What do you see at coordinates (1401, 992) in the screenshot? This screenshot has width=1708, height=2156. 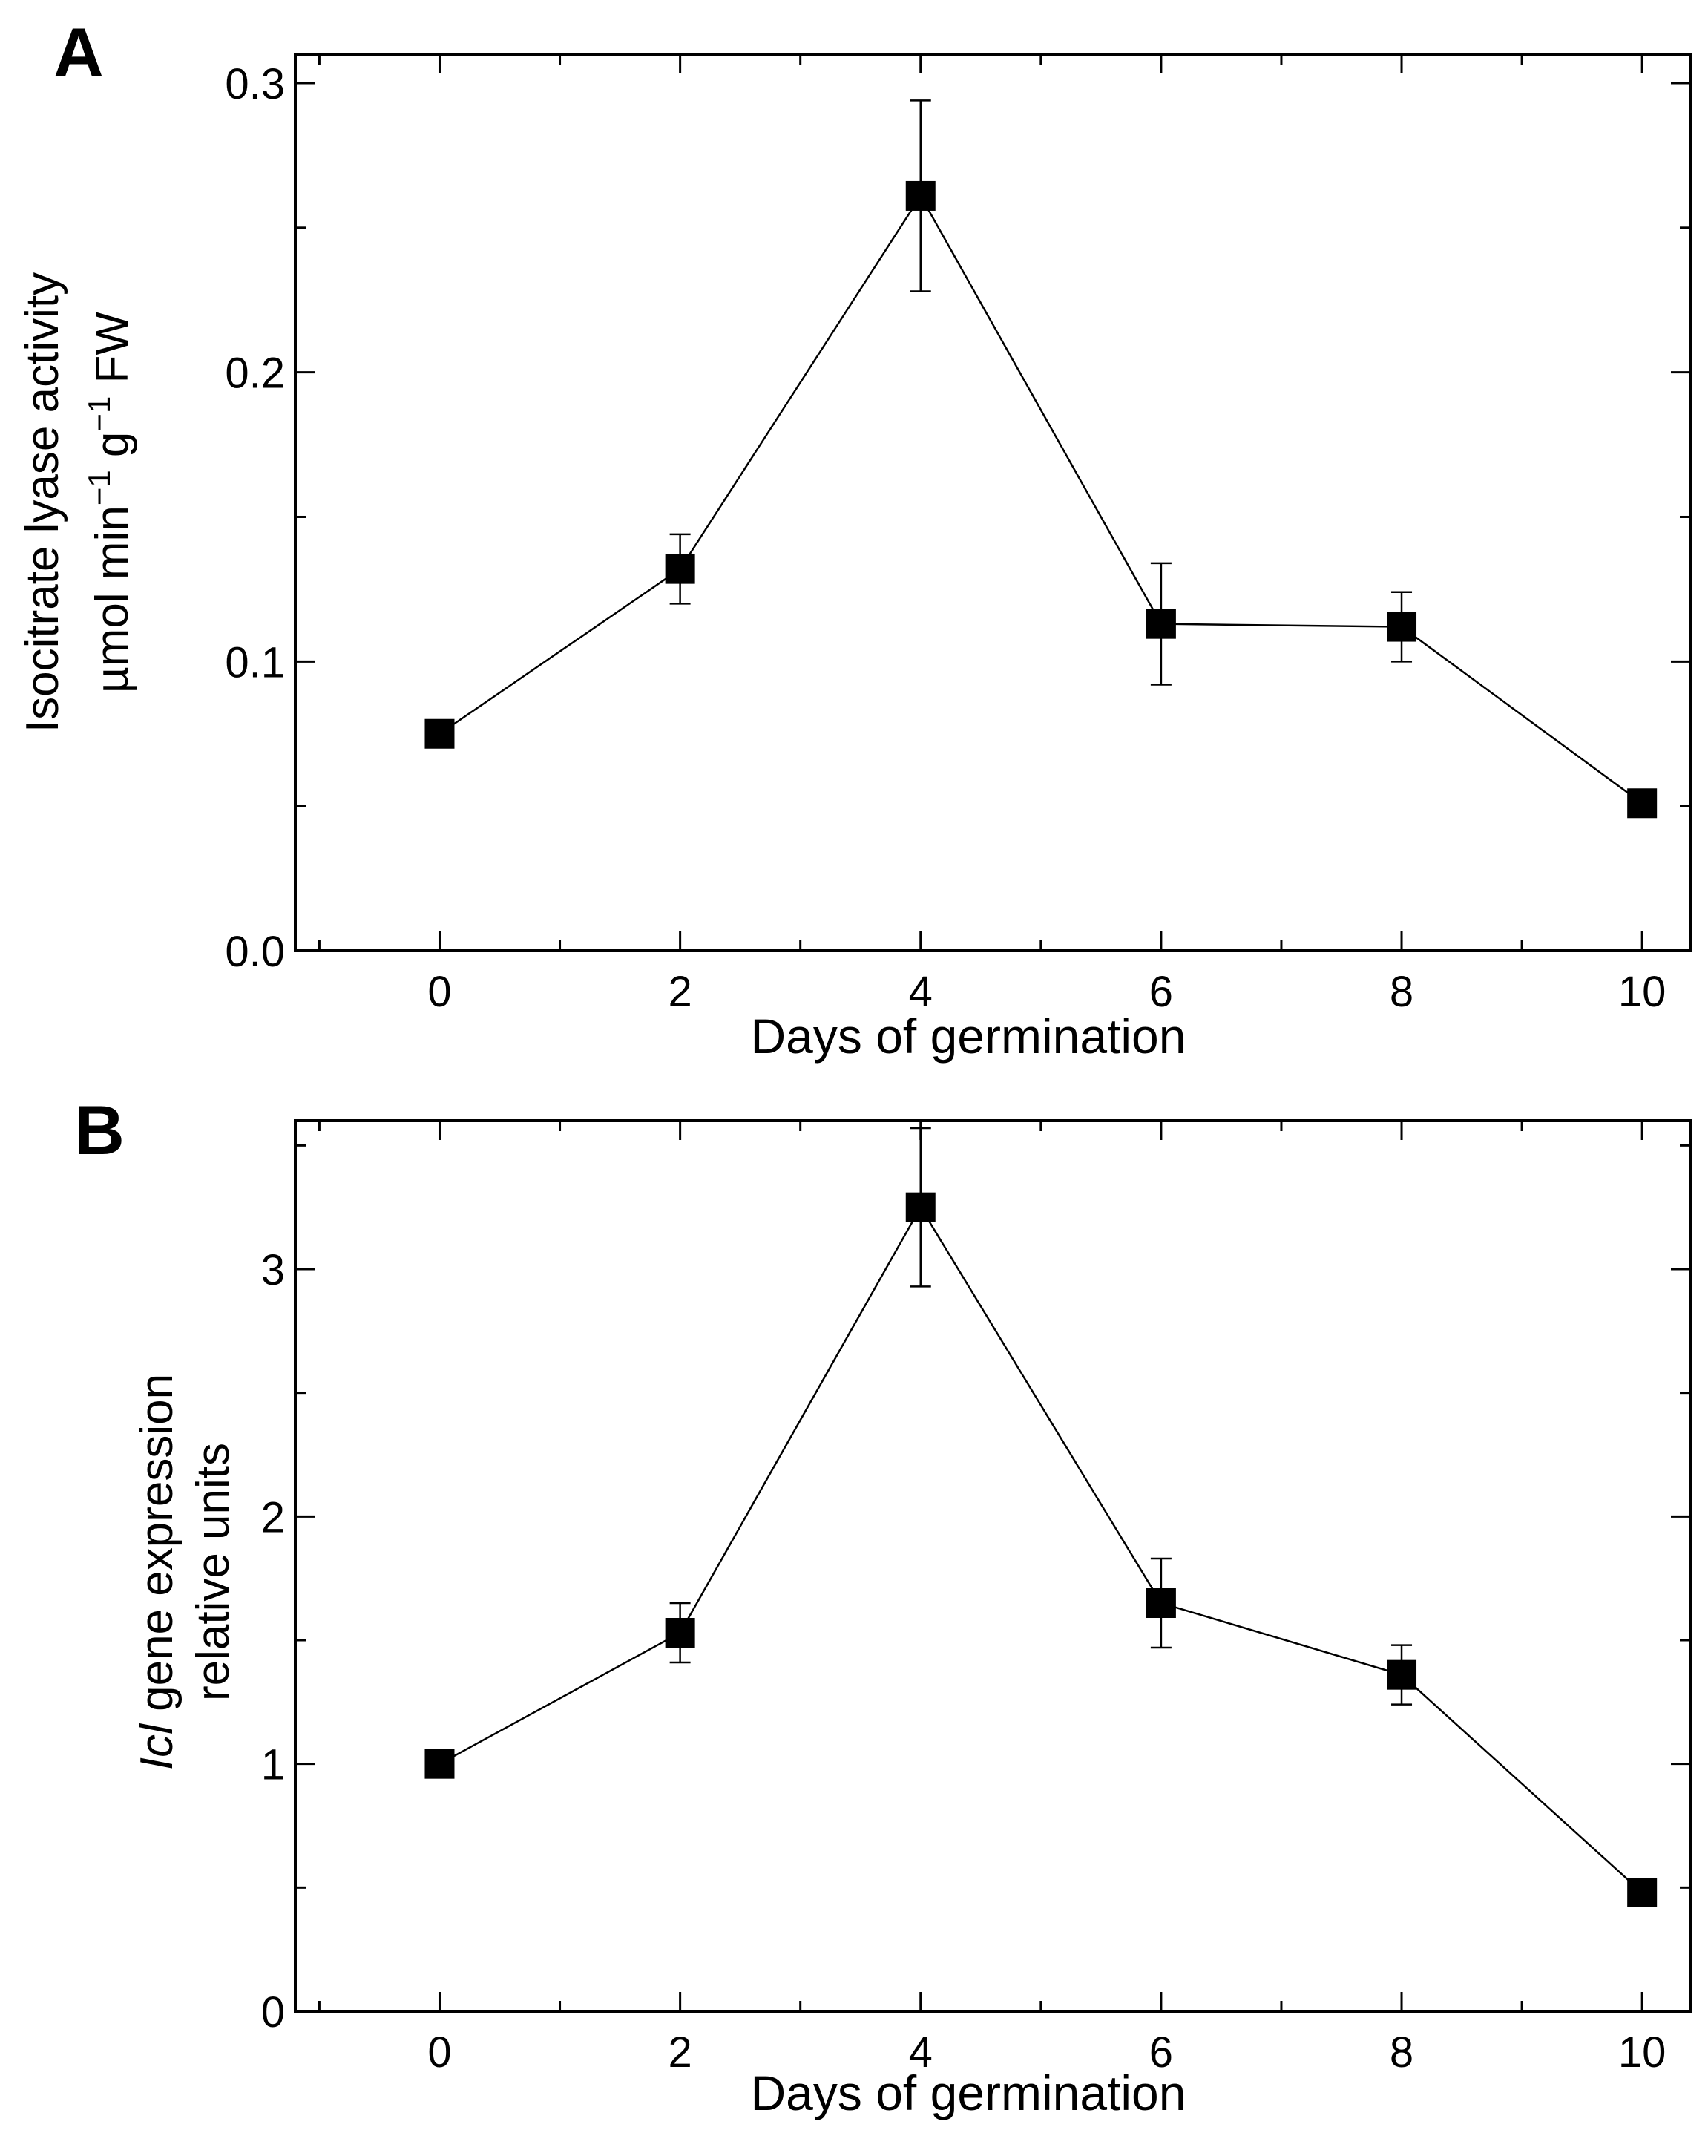 I see `panel-a-xtick-label: 8` at bounding box center [1401, 992].